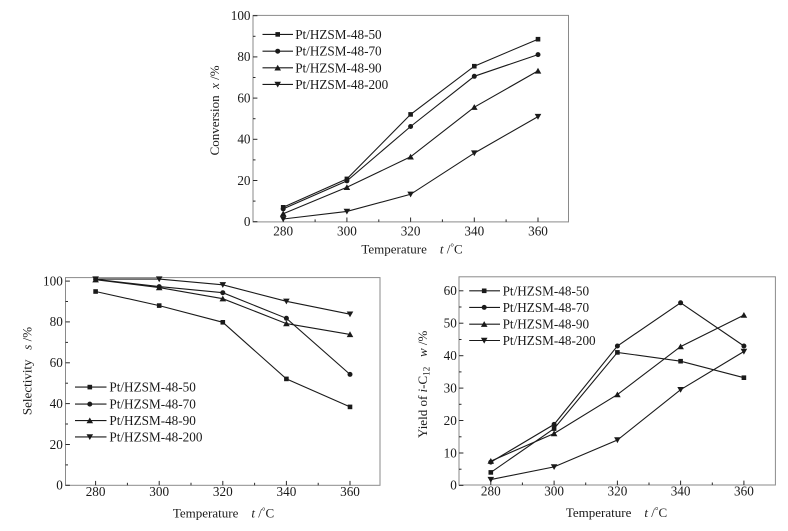 The height and width of the screenshot is (531, 788). I want to click on svg-text: Yield of i-C12 w /%, so click(423, 384).